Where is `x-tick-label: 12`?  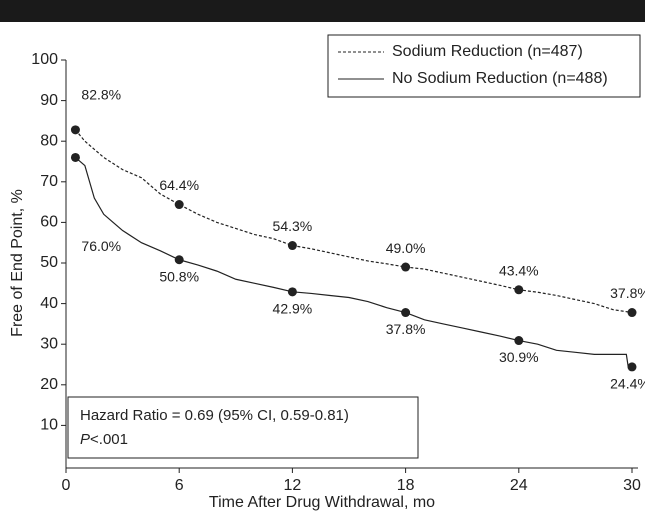 x-tick-label: 12 is located at coordinates (293, 485).